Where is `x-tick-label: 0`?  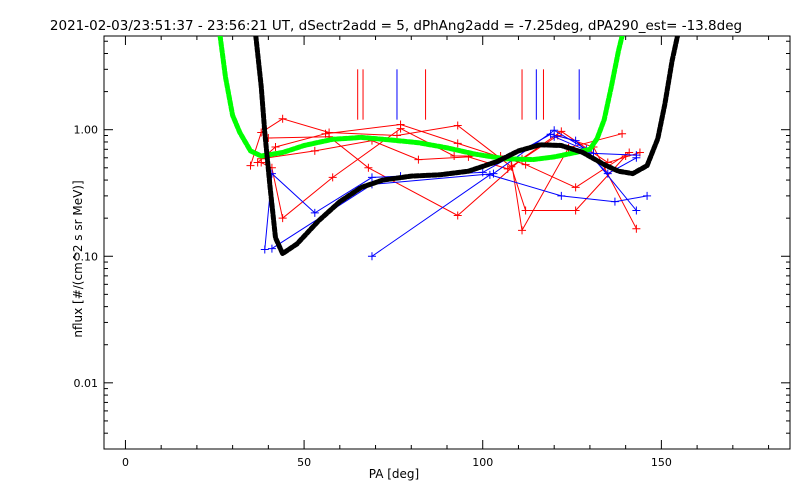 x-tick-label: 0 is located at coordinates (125, 462).